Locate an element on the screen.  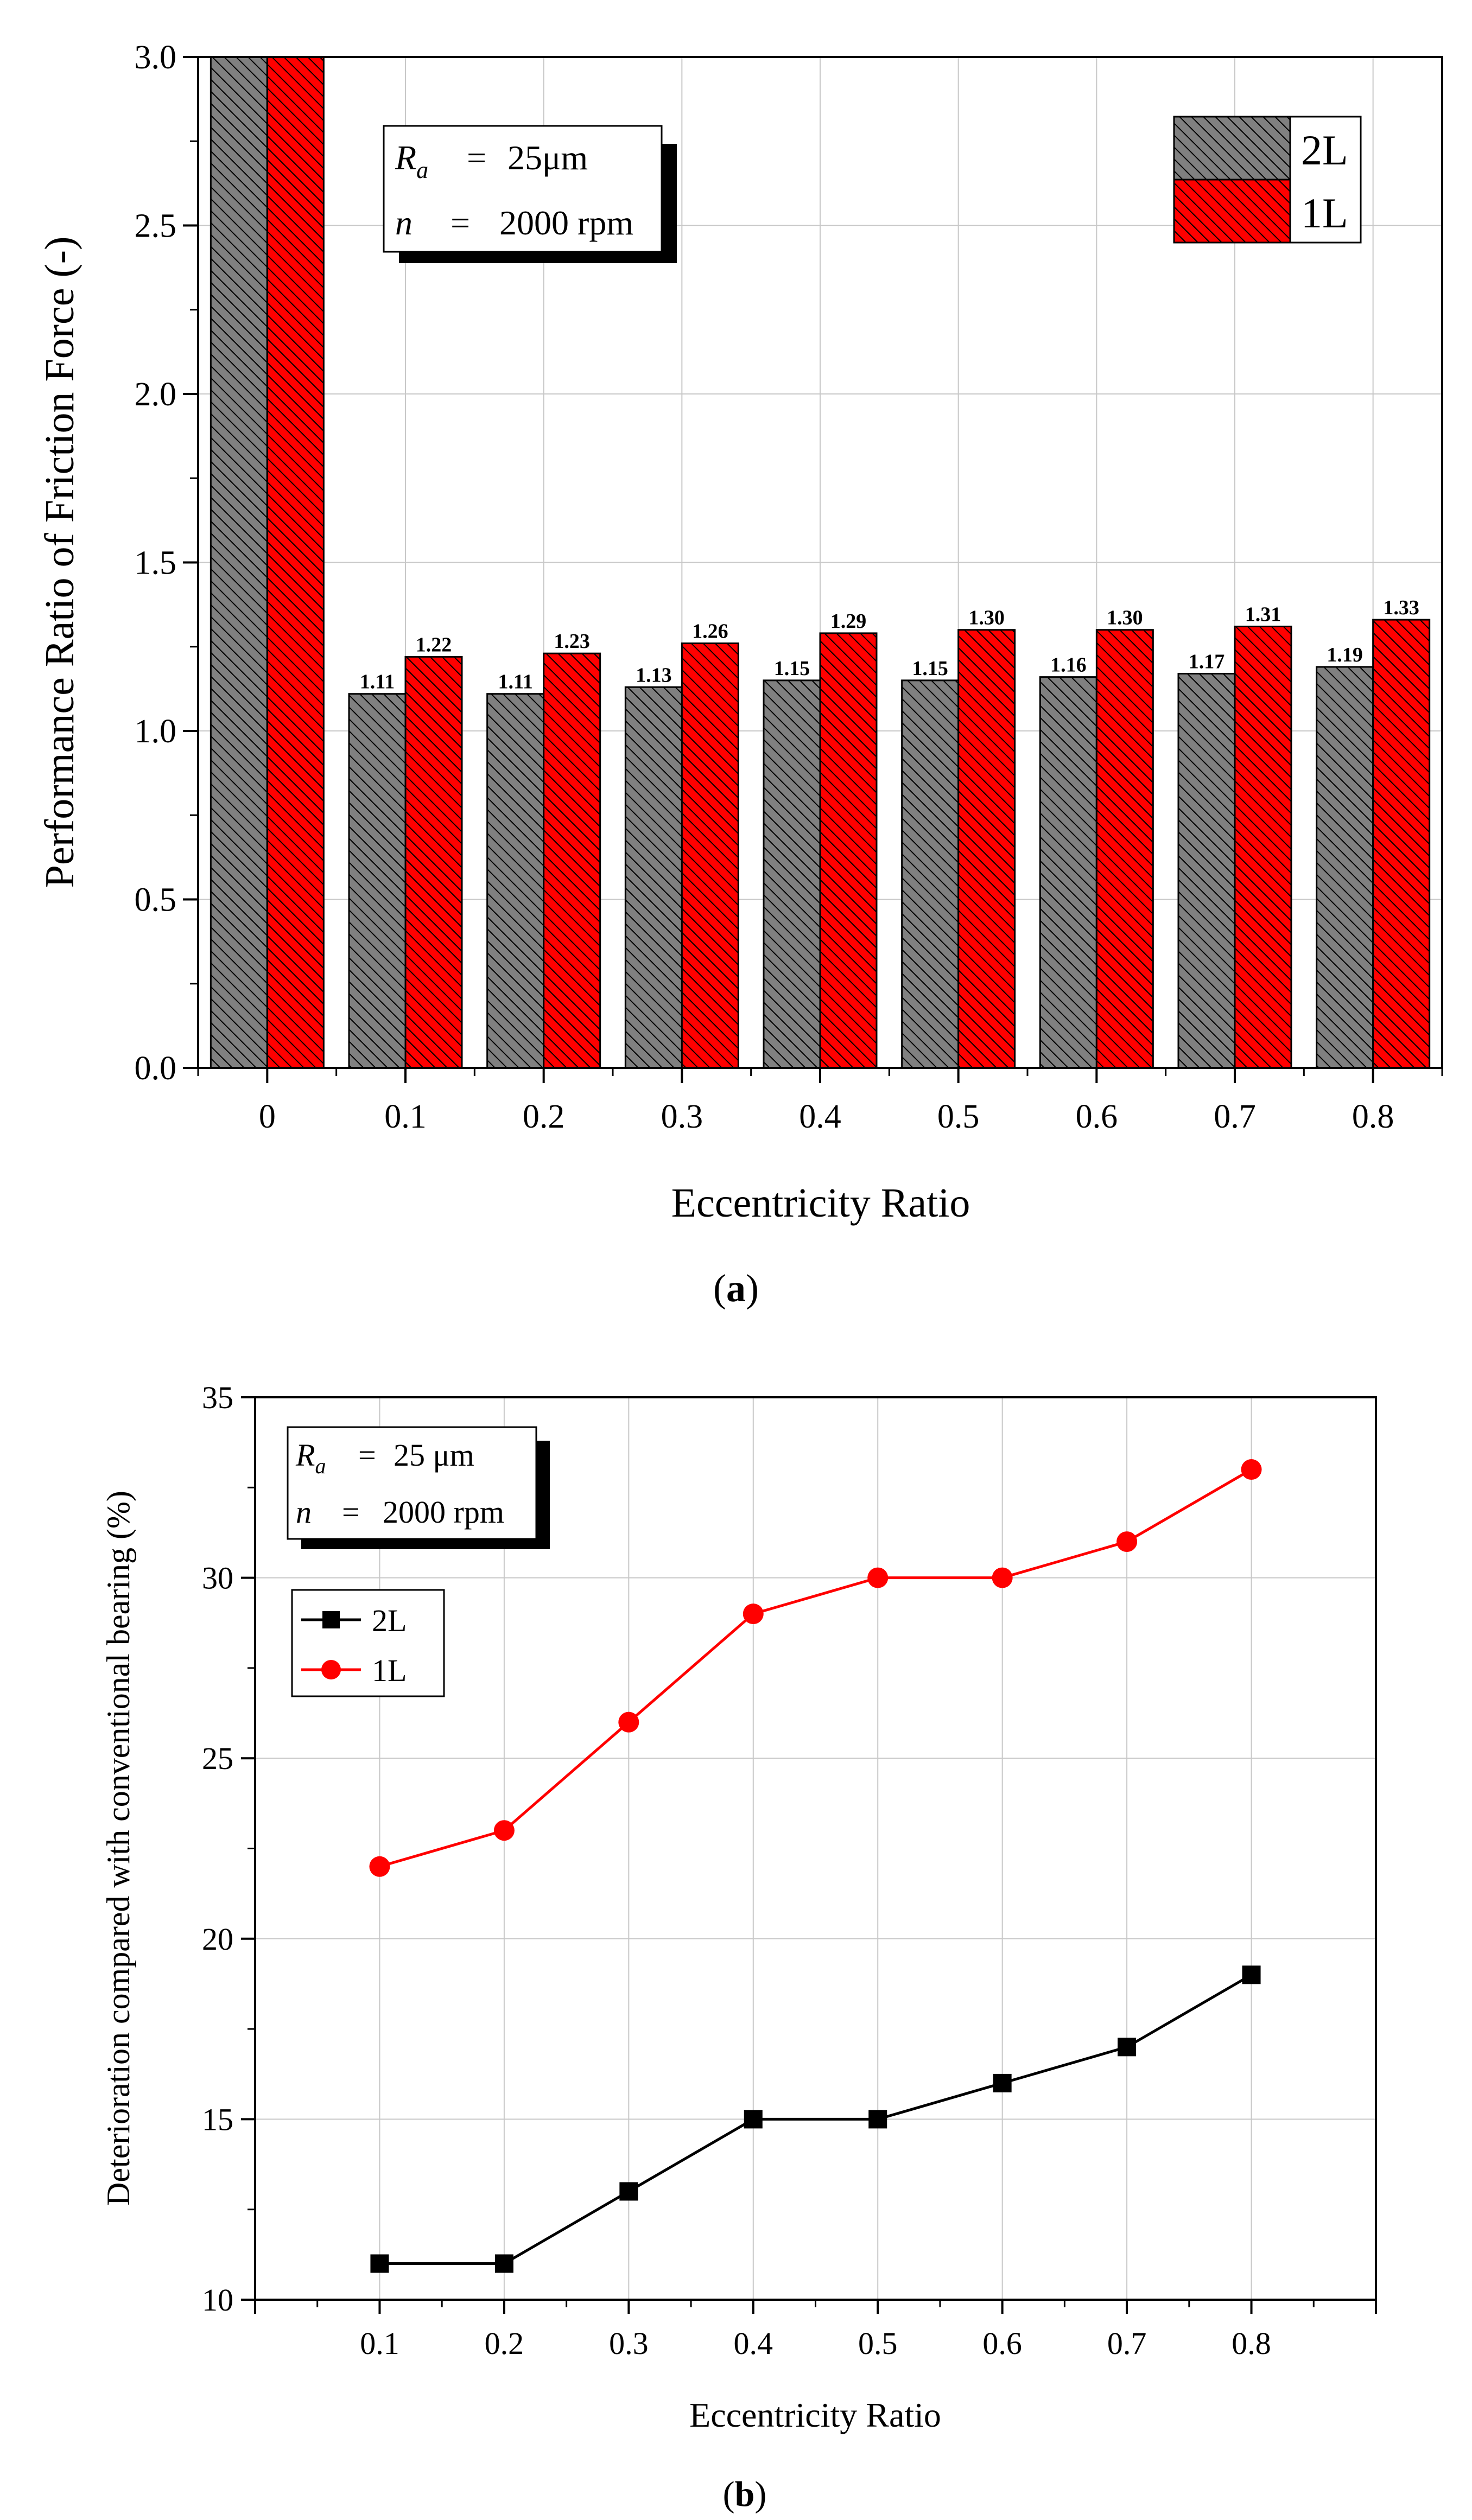
bar-label-1L-0-8: 1.33 is located at coordinates (1401, 607).